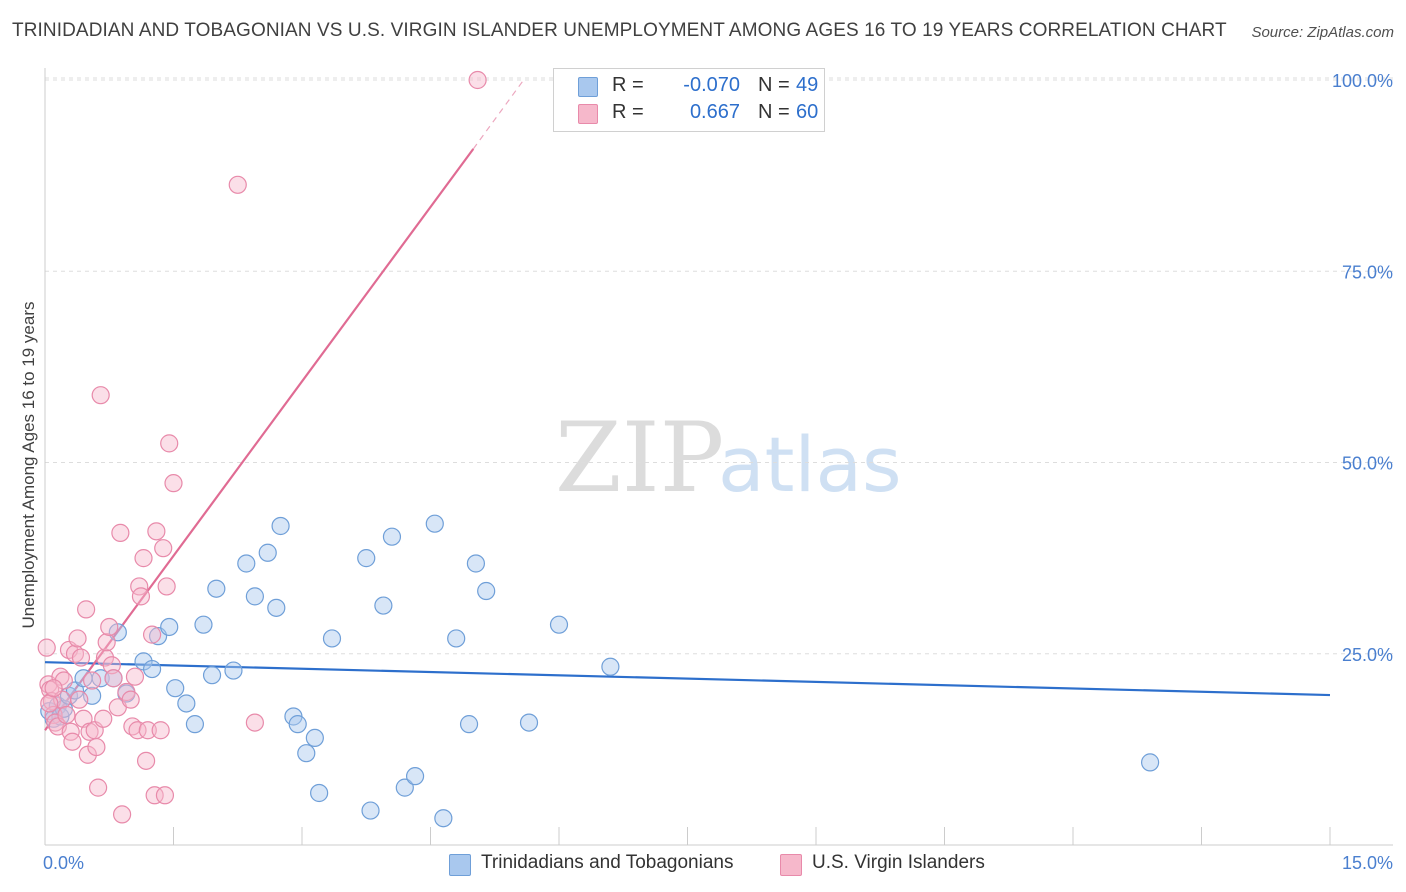 This screenshot has width=1406, height=892. I want to click on legend-r-value: 0.667, so click(714, 112).